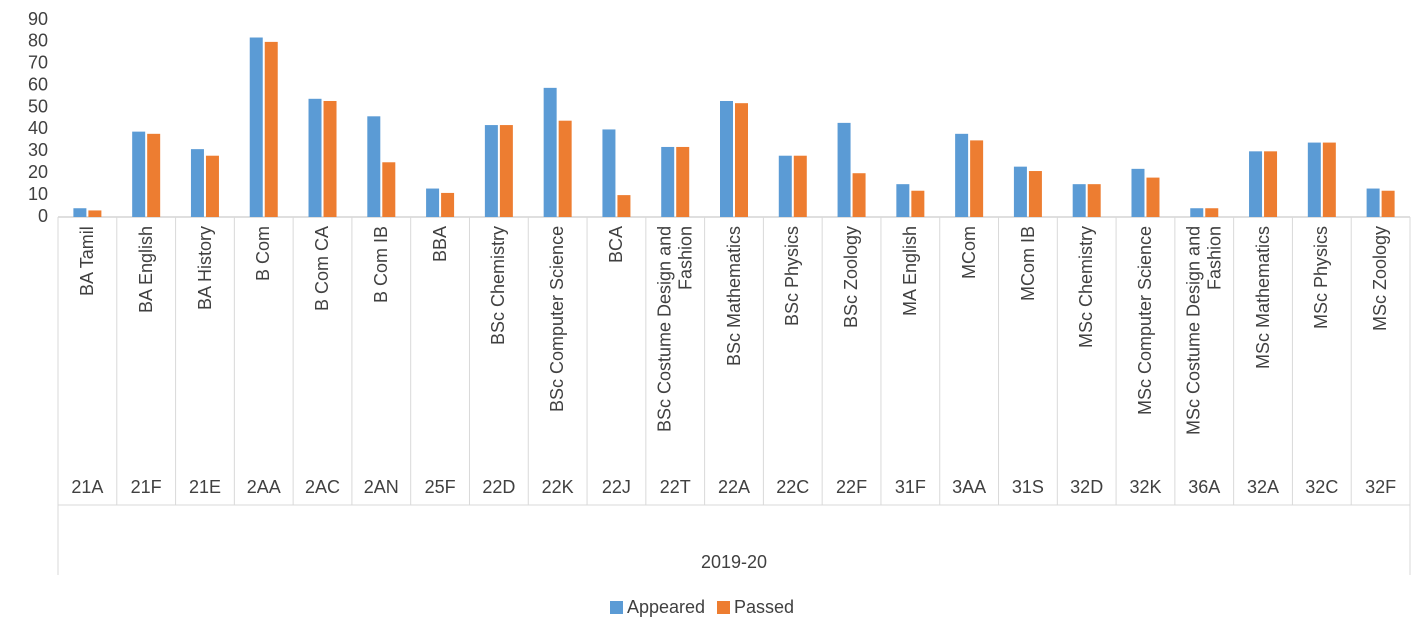 This screenshot has height=624, width=1426. I want to click on category-label: BSc Chemistry, so click(498, 286).